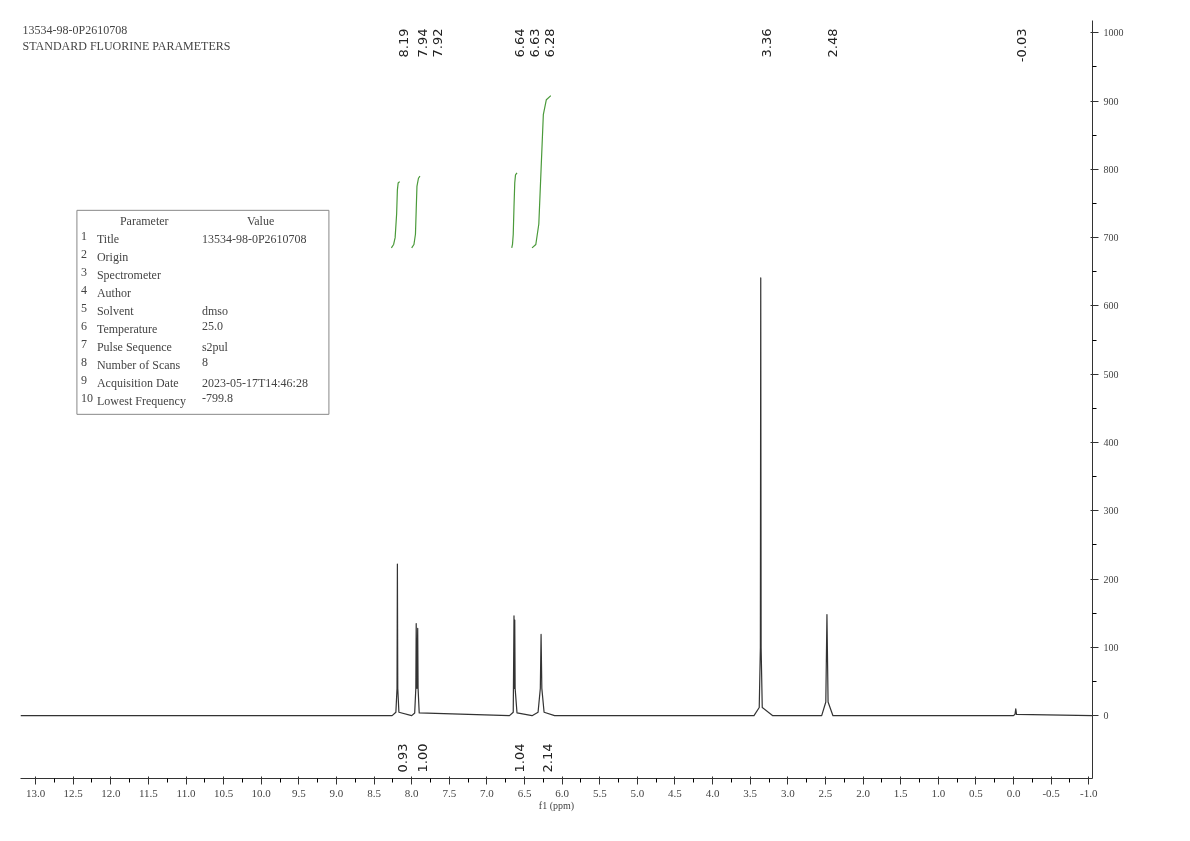 The image size is (1190, 841). What do you see at coordinates (151, 328) in the screenshot?
I see `text: 6 Temperature 25.0` at bounding box center [151, 328].